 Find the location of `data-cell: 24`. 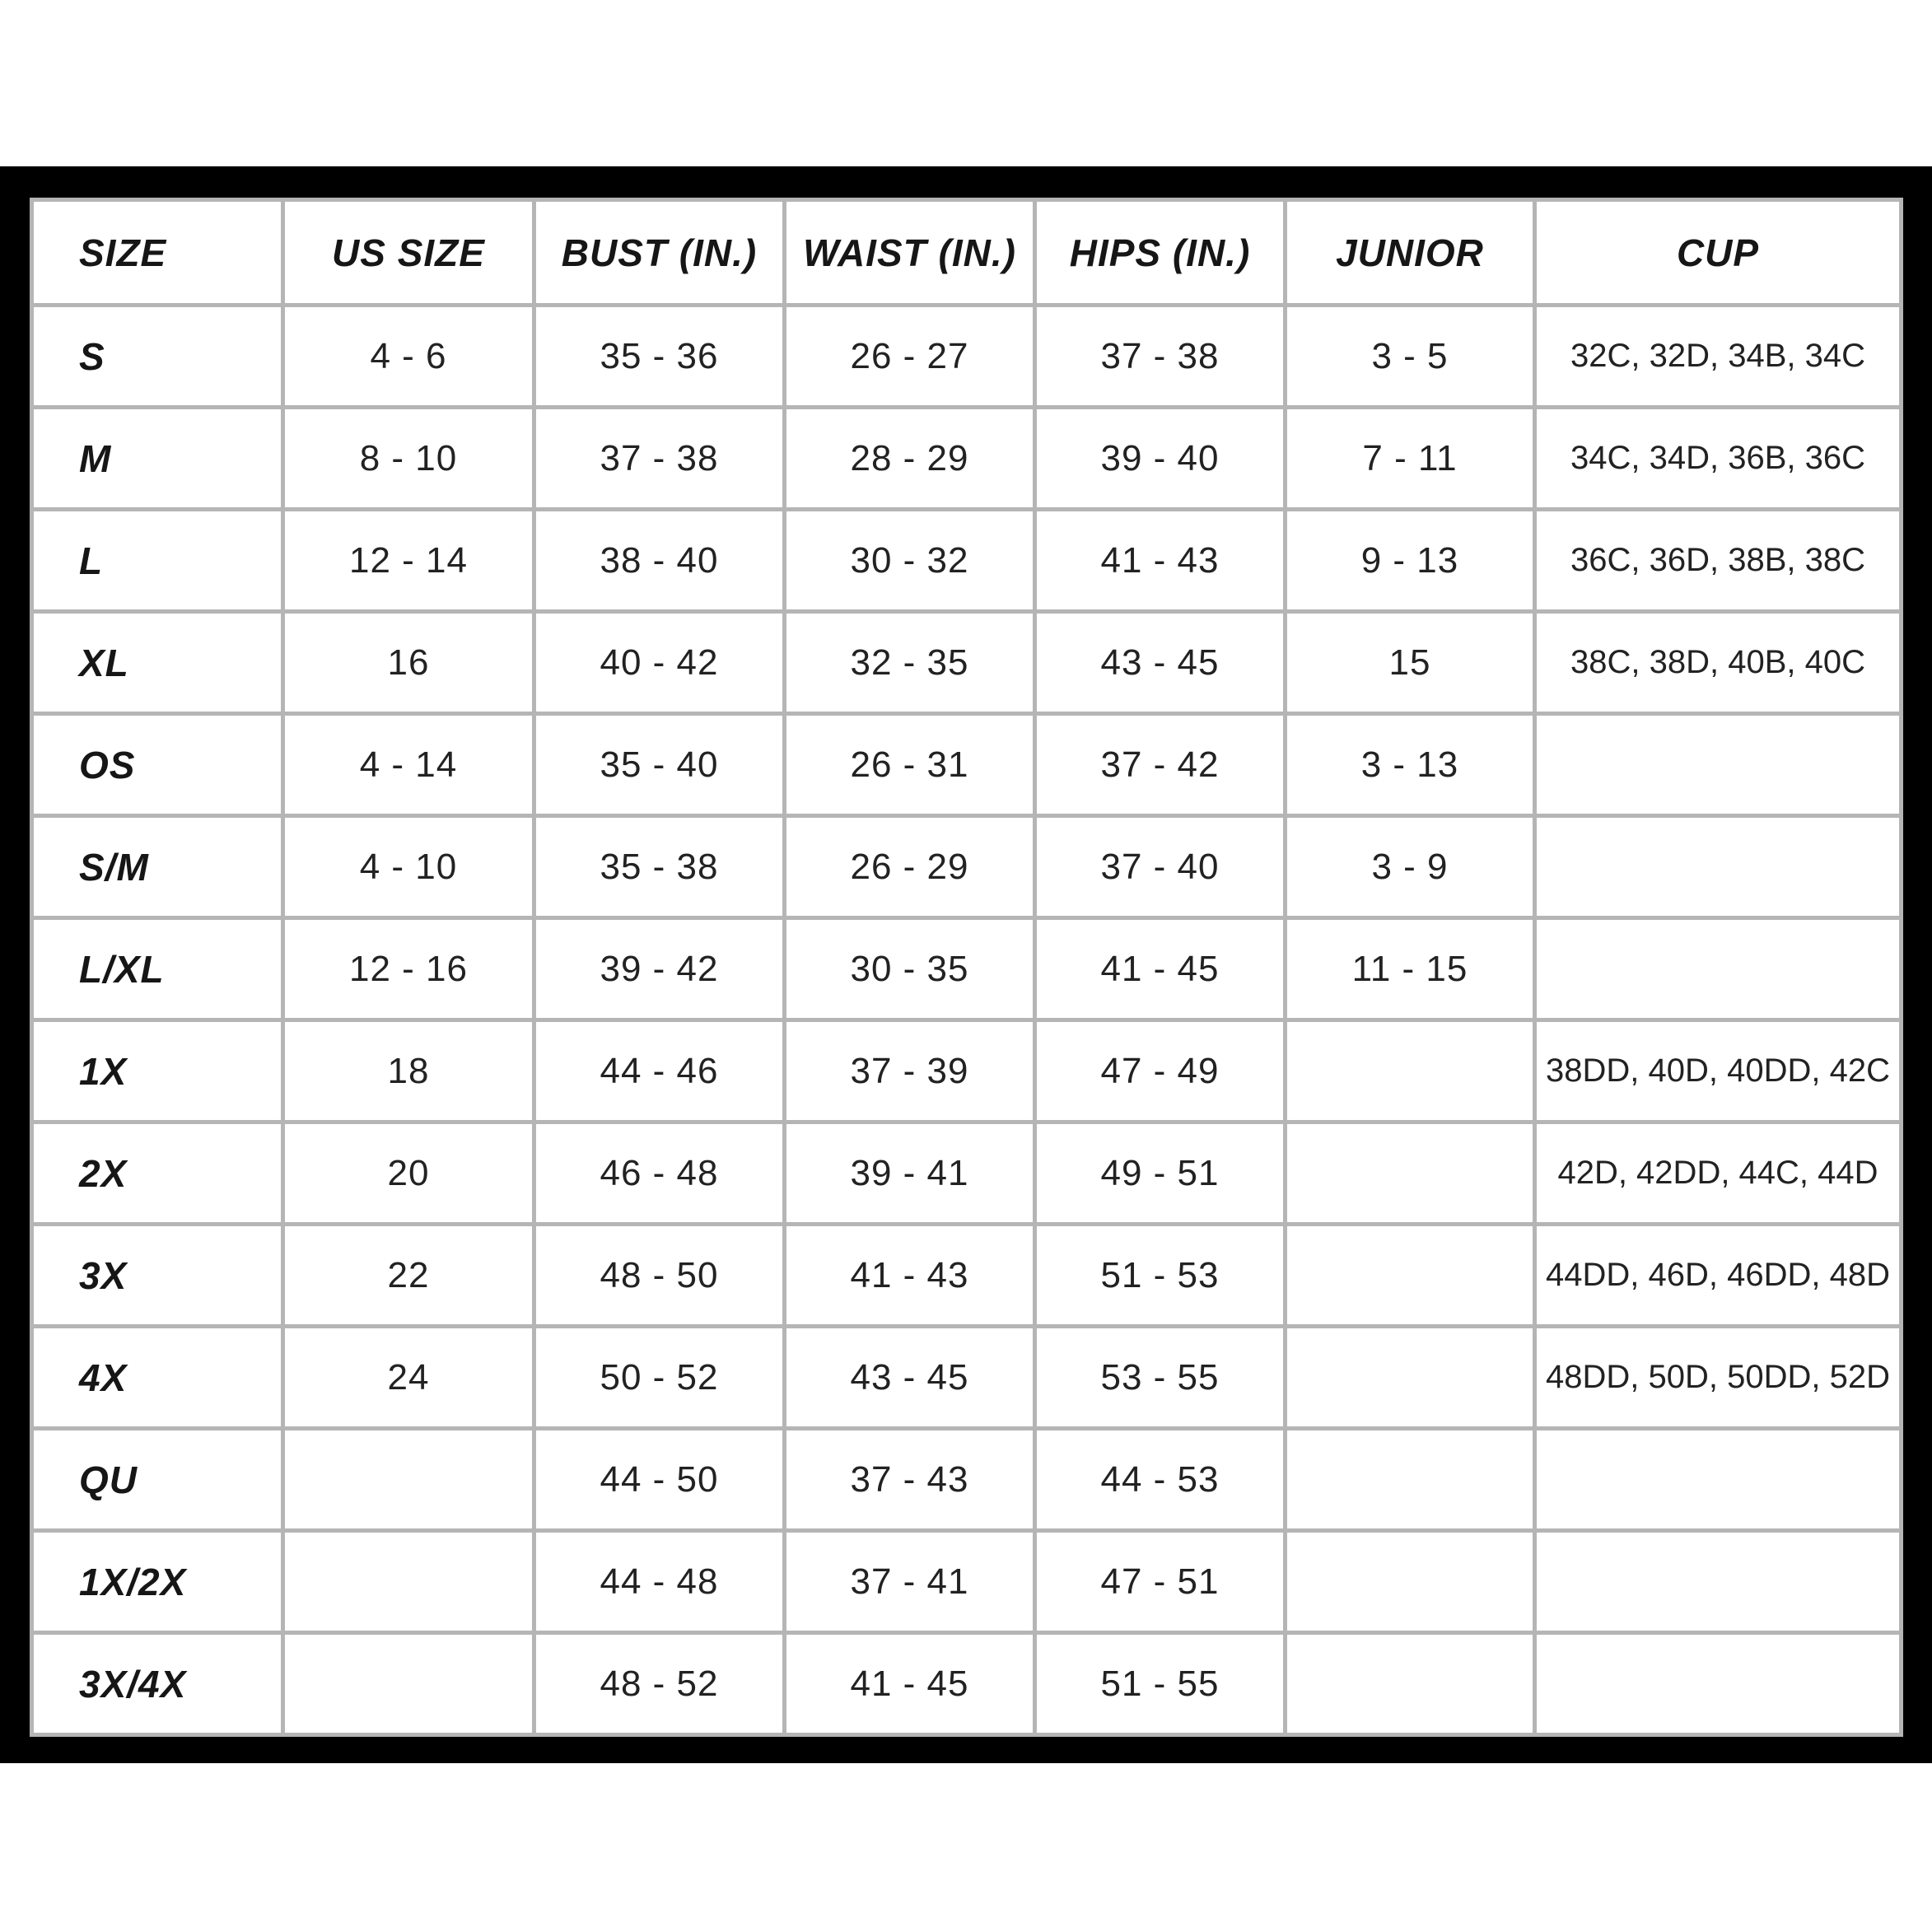

data-cell: 24 is located at coordinates (408, 1377).